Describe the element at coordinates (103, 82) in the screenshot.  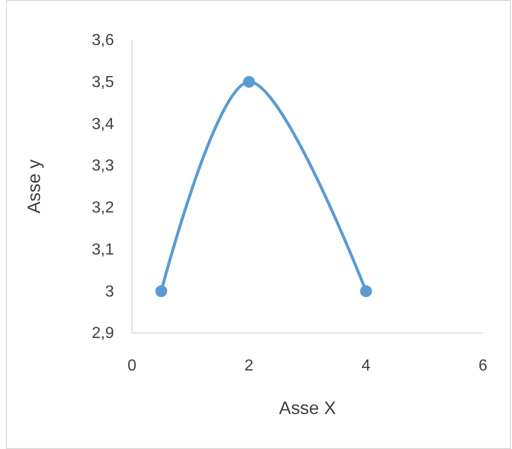
I see `y-tick-label: 3,5` at that location.